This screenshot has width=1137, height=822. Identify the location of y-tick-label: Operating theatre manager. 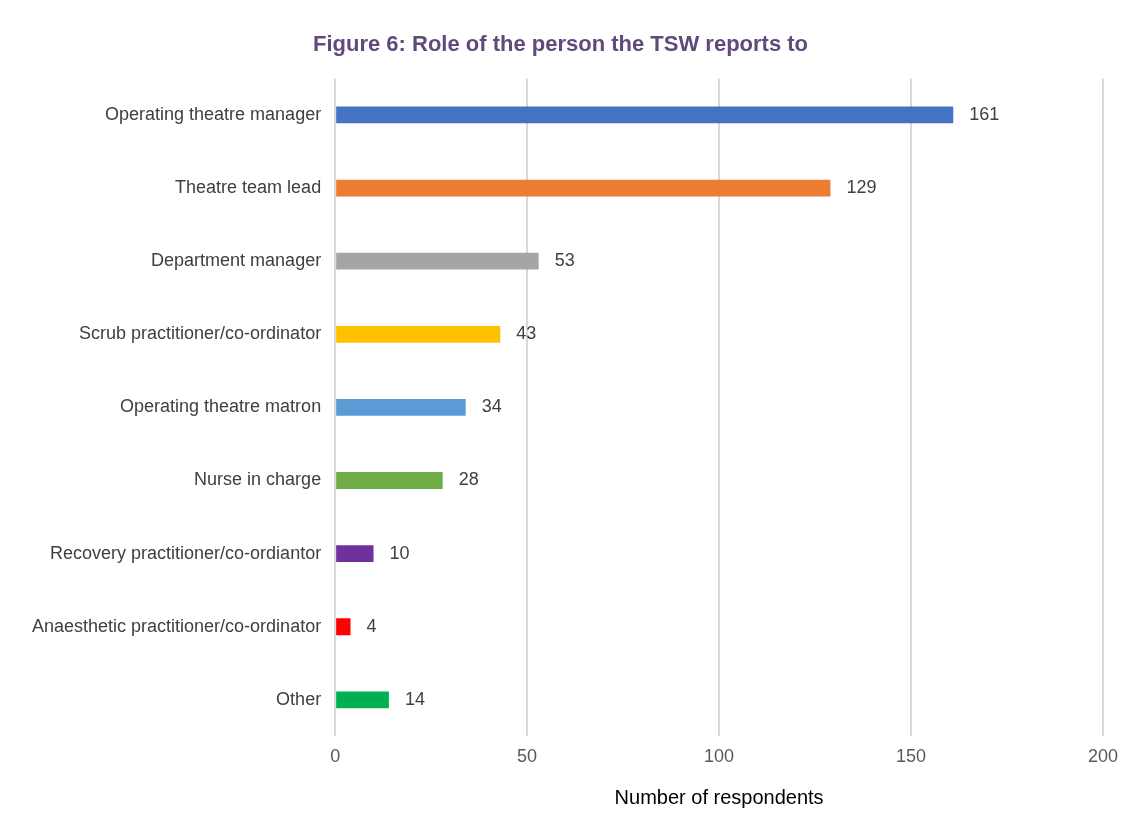
(213, 113).